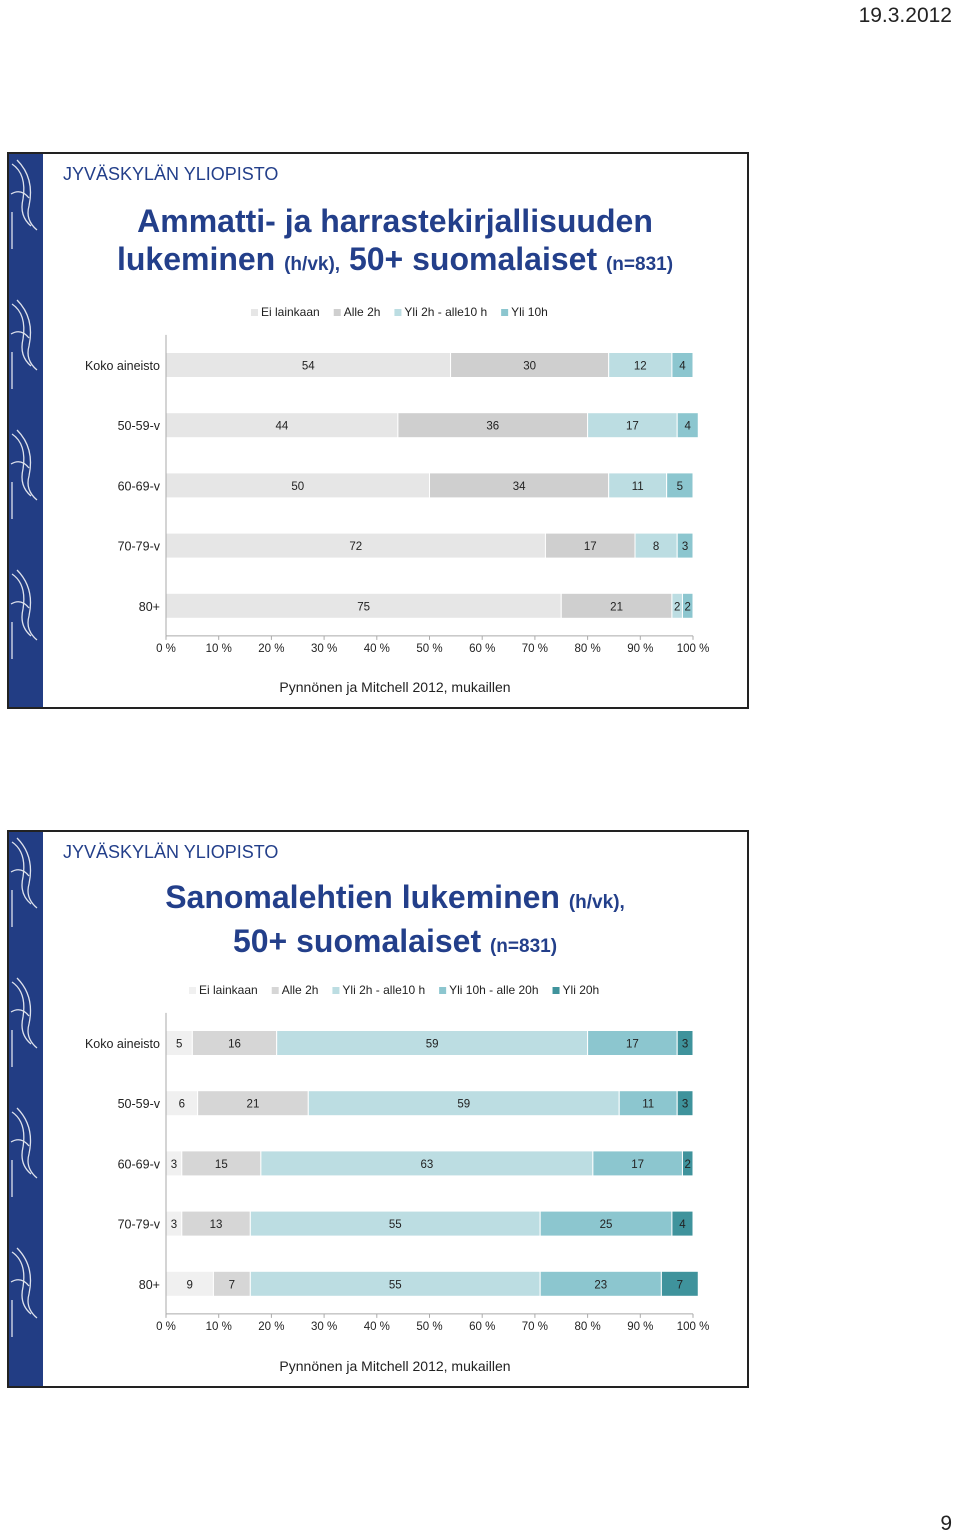 The height and width of the screenshot is (1538, 960). I want to click on data-label: 63, so click(426, 1165).